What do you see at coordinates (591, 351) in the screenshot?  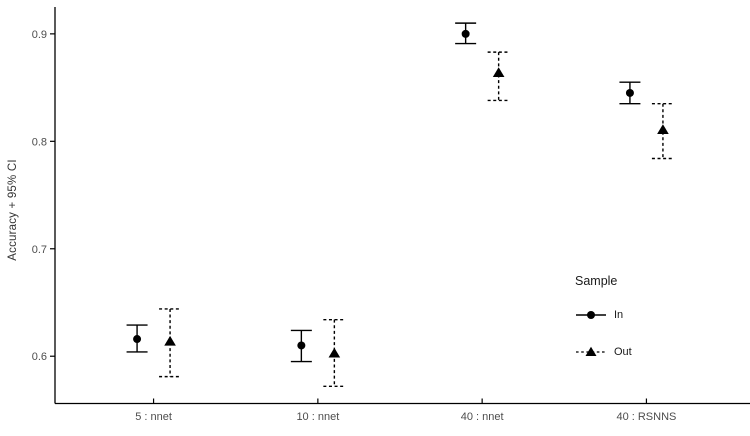 I see `legend-key-out-icon` at bounding box center [591, 351].